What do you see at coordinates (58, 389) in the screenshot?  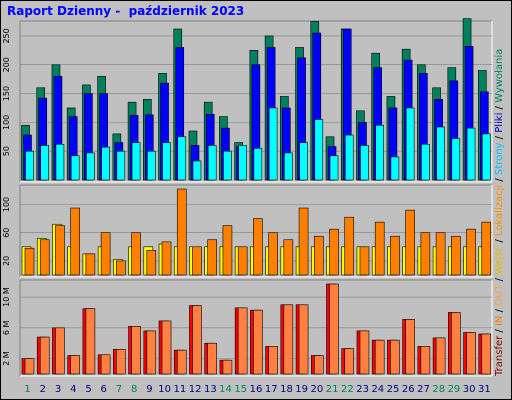 I see `xtick-label: 3` at bounding box center [58, 389].